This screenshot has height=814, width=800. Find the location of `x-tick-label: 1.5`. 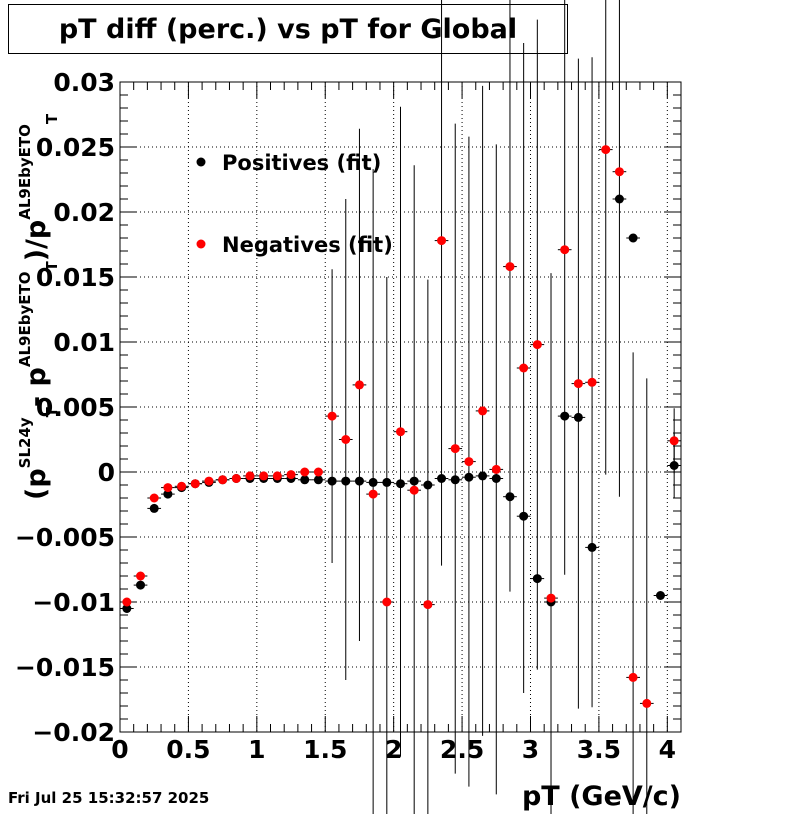

x-tick-label: 1.5 is located at coordinates (325, 749).